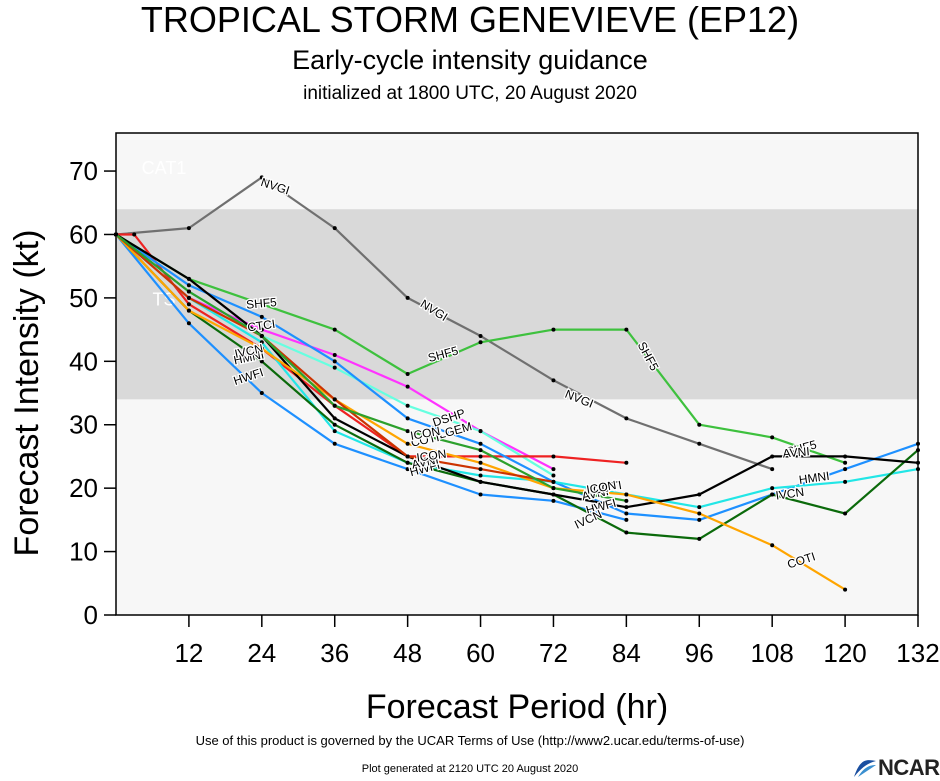 The width and height of the screenshot is (940, 781). I want to click on y-tick-label: 60, so click(83, 234).